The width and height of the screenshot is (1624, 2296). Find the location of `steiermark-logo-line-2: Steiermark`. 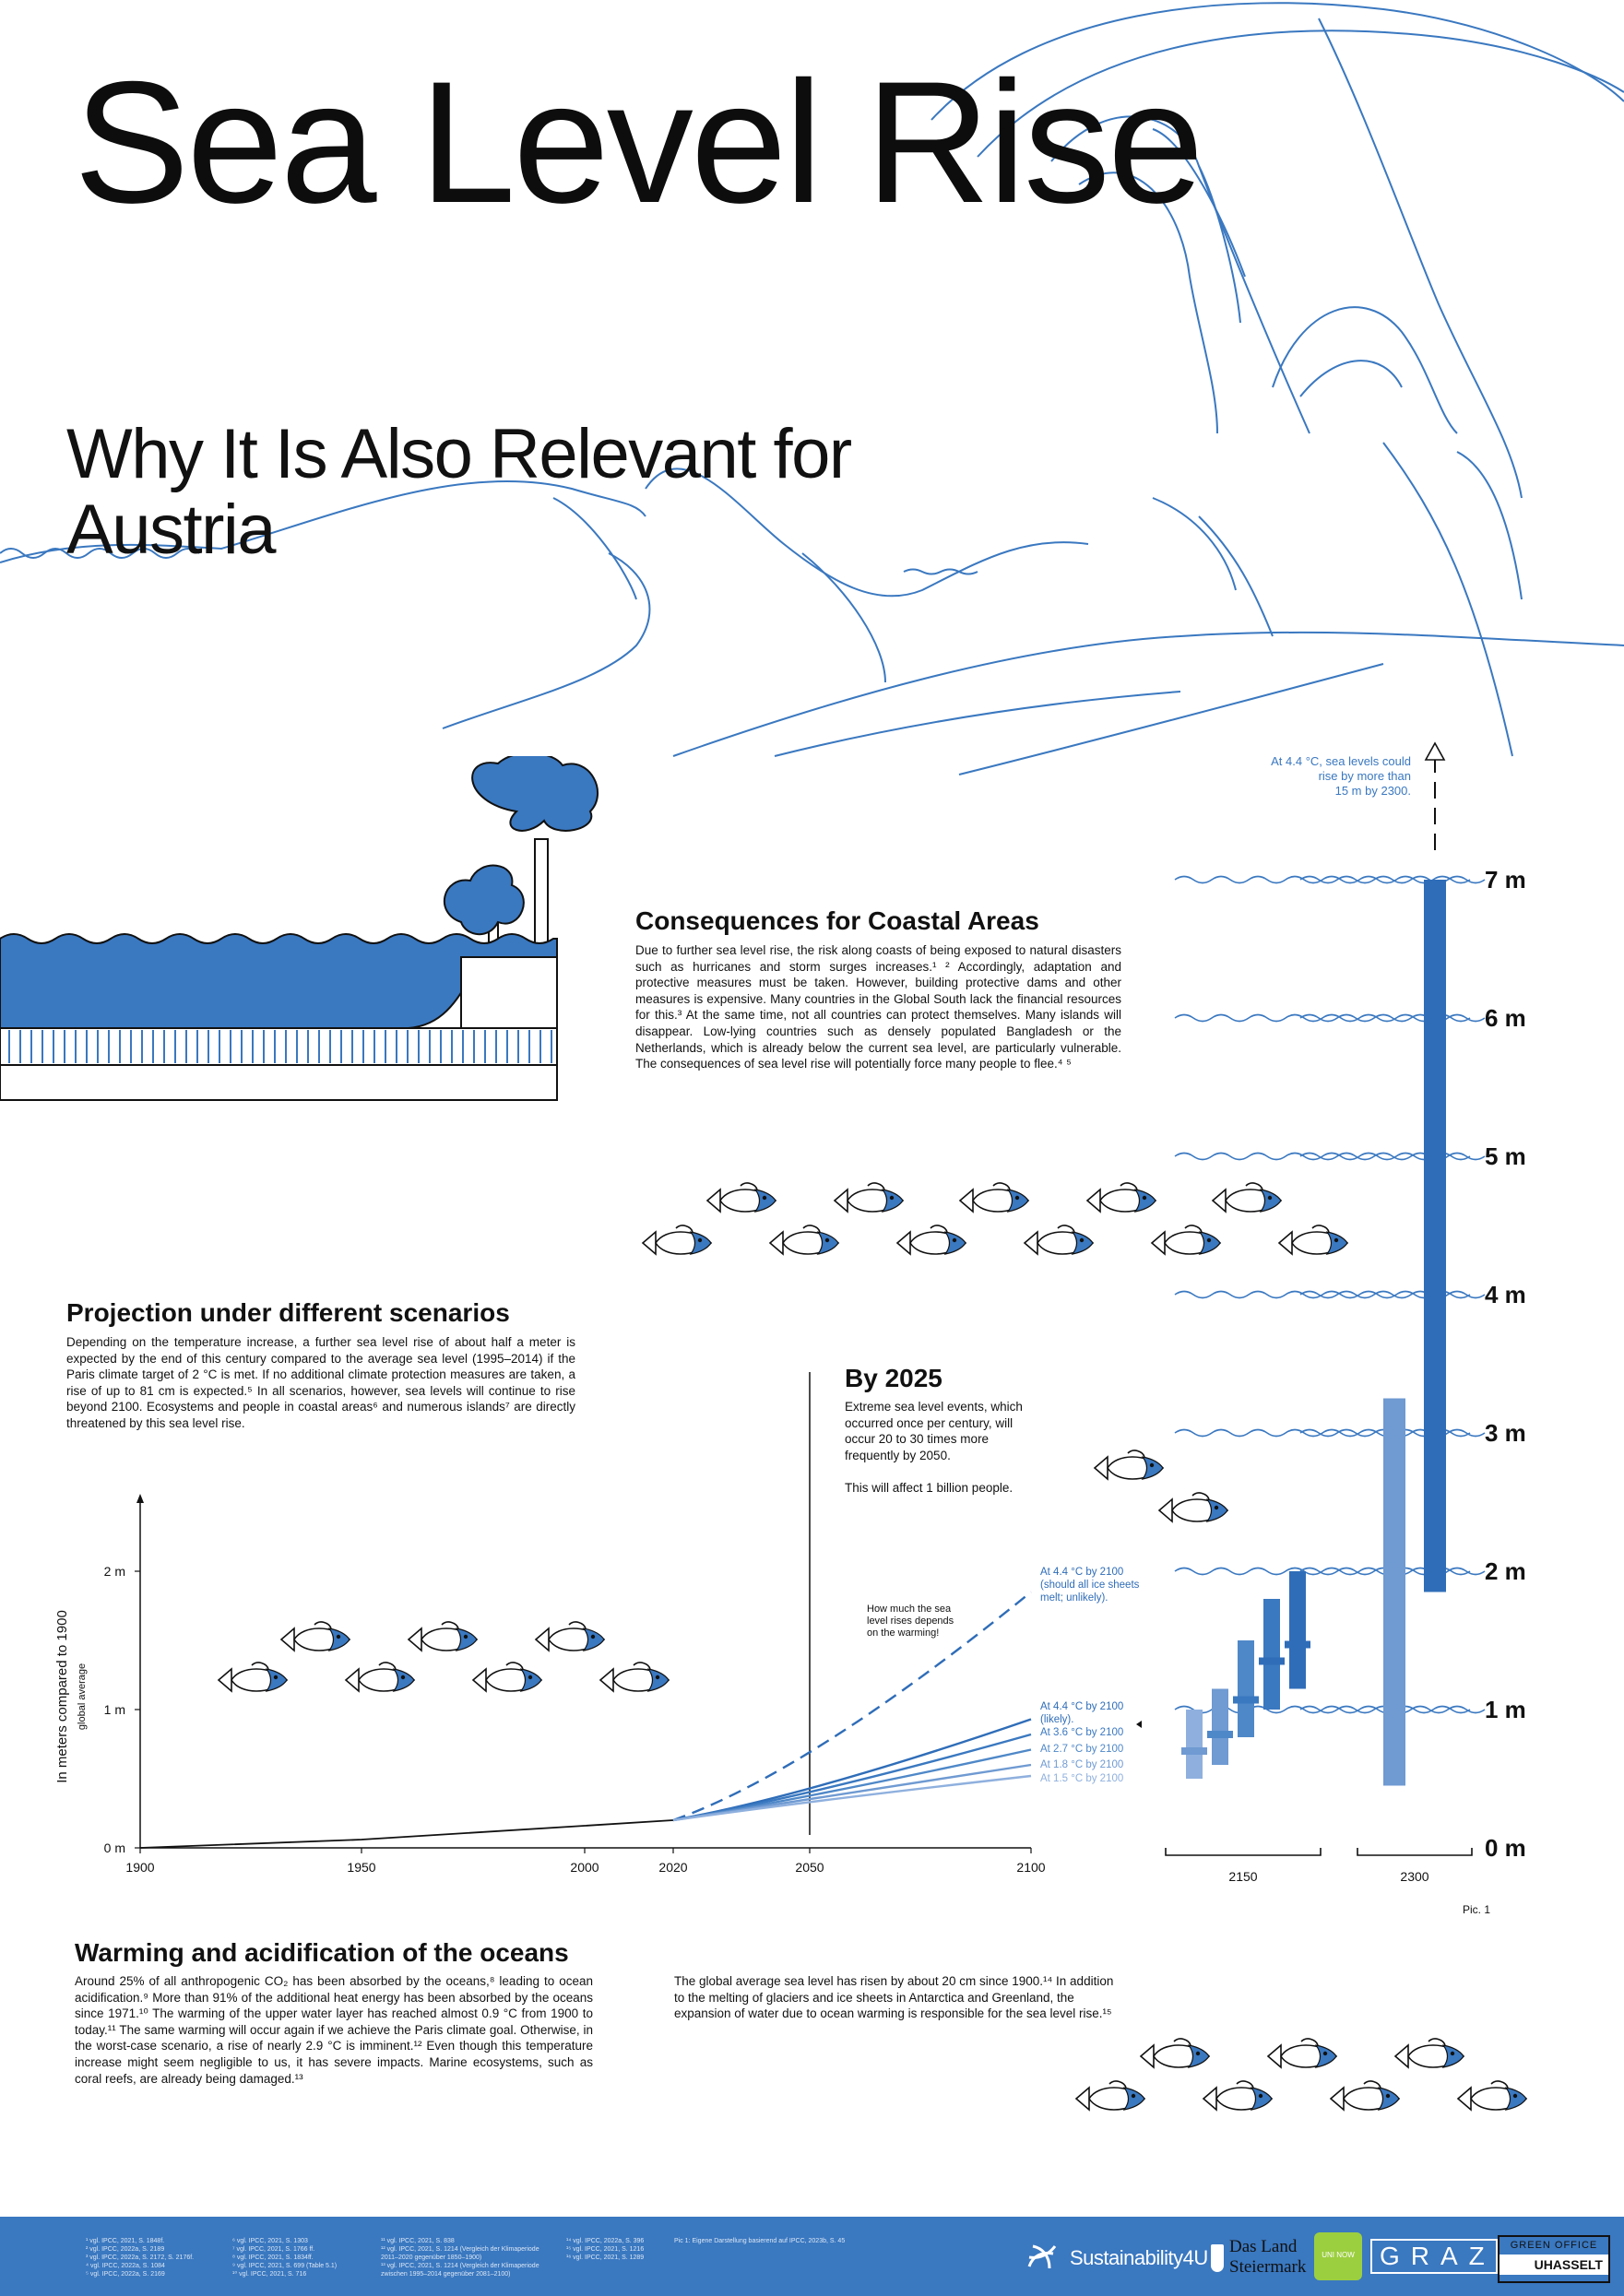

steiermark-logo-line-2: Steiermark is located at coordinates (1268, 2267).